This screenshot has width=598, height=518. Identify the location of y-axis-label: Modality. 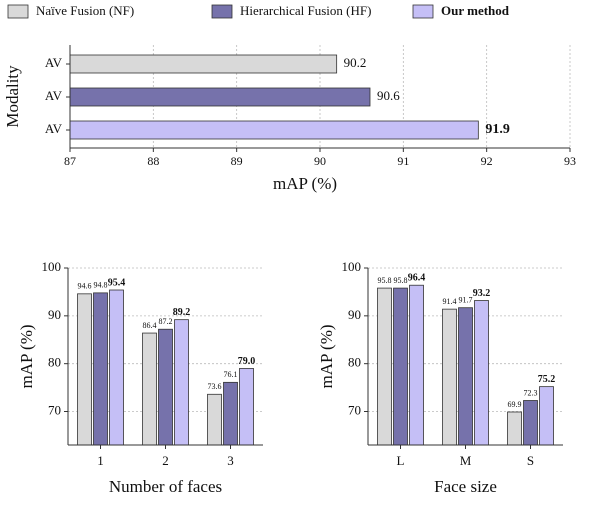
(12, 96).